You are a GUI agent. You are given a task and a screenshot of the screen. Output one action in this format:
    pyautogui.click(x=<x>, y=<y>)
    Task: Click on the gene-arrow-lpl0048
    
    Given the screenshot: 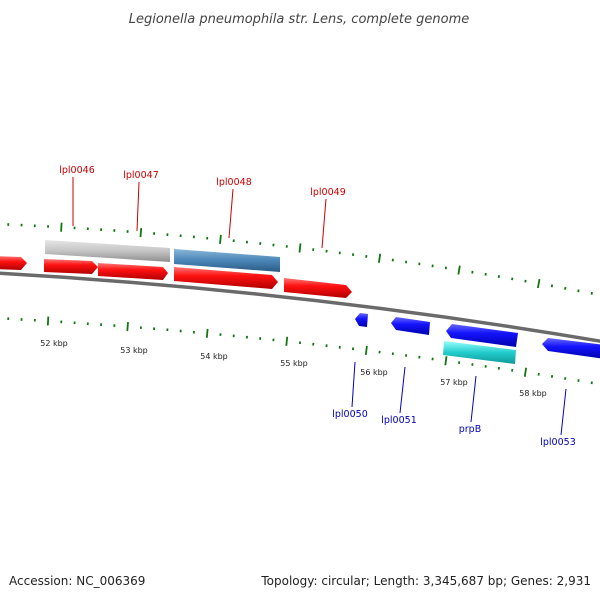 What is the action you would take?
    pyautogui.click(x=227, y=260)
    